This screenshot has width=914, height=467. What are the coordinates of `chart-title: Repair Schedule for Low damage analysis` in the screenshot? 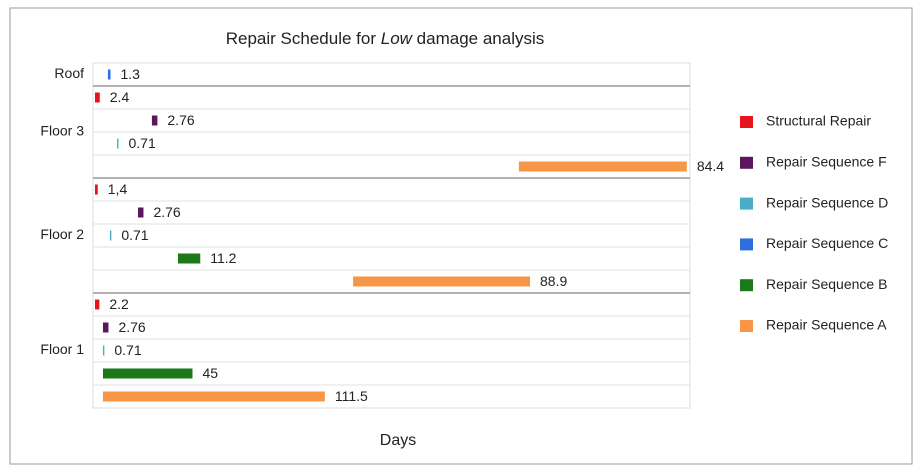 It's located at (385, 38).